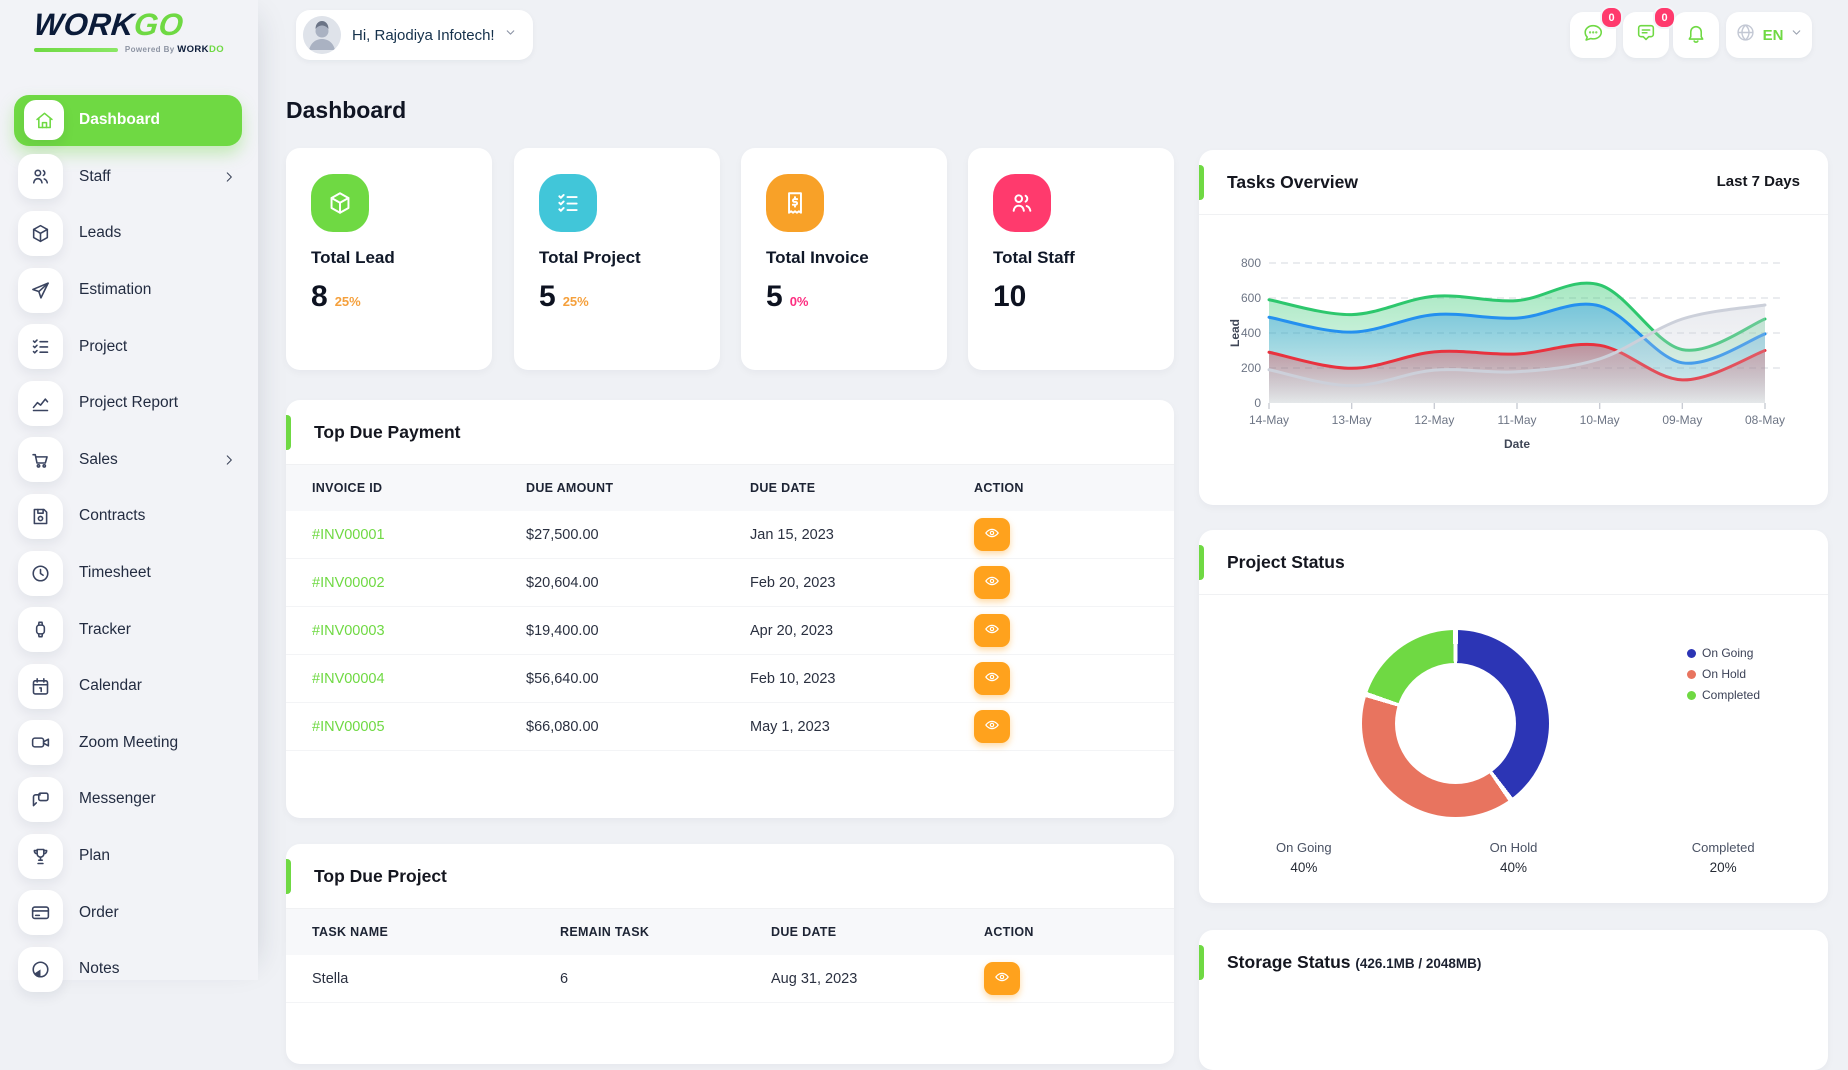 This screenshot has height=1070, width=1848. Describe the element at coordinates (1731, 695) in the screenshot. I see `legend-label: Completed` at that location.